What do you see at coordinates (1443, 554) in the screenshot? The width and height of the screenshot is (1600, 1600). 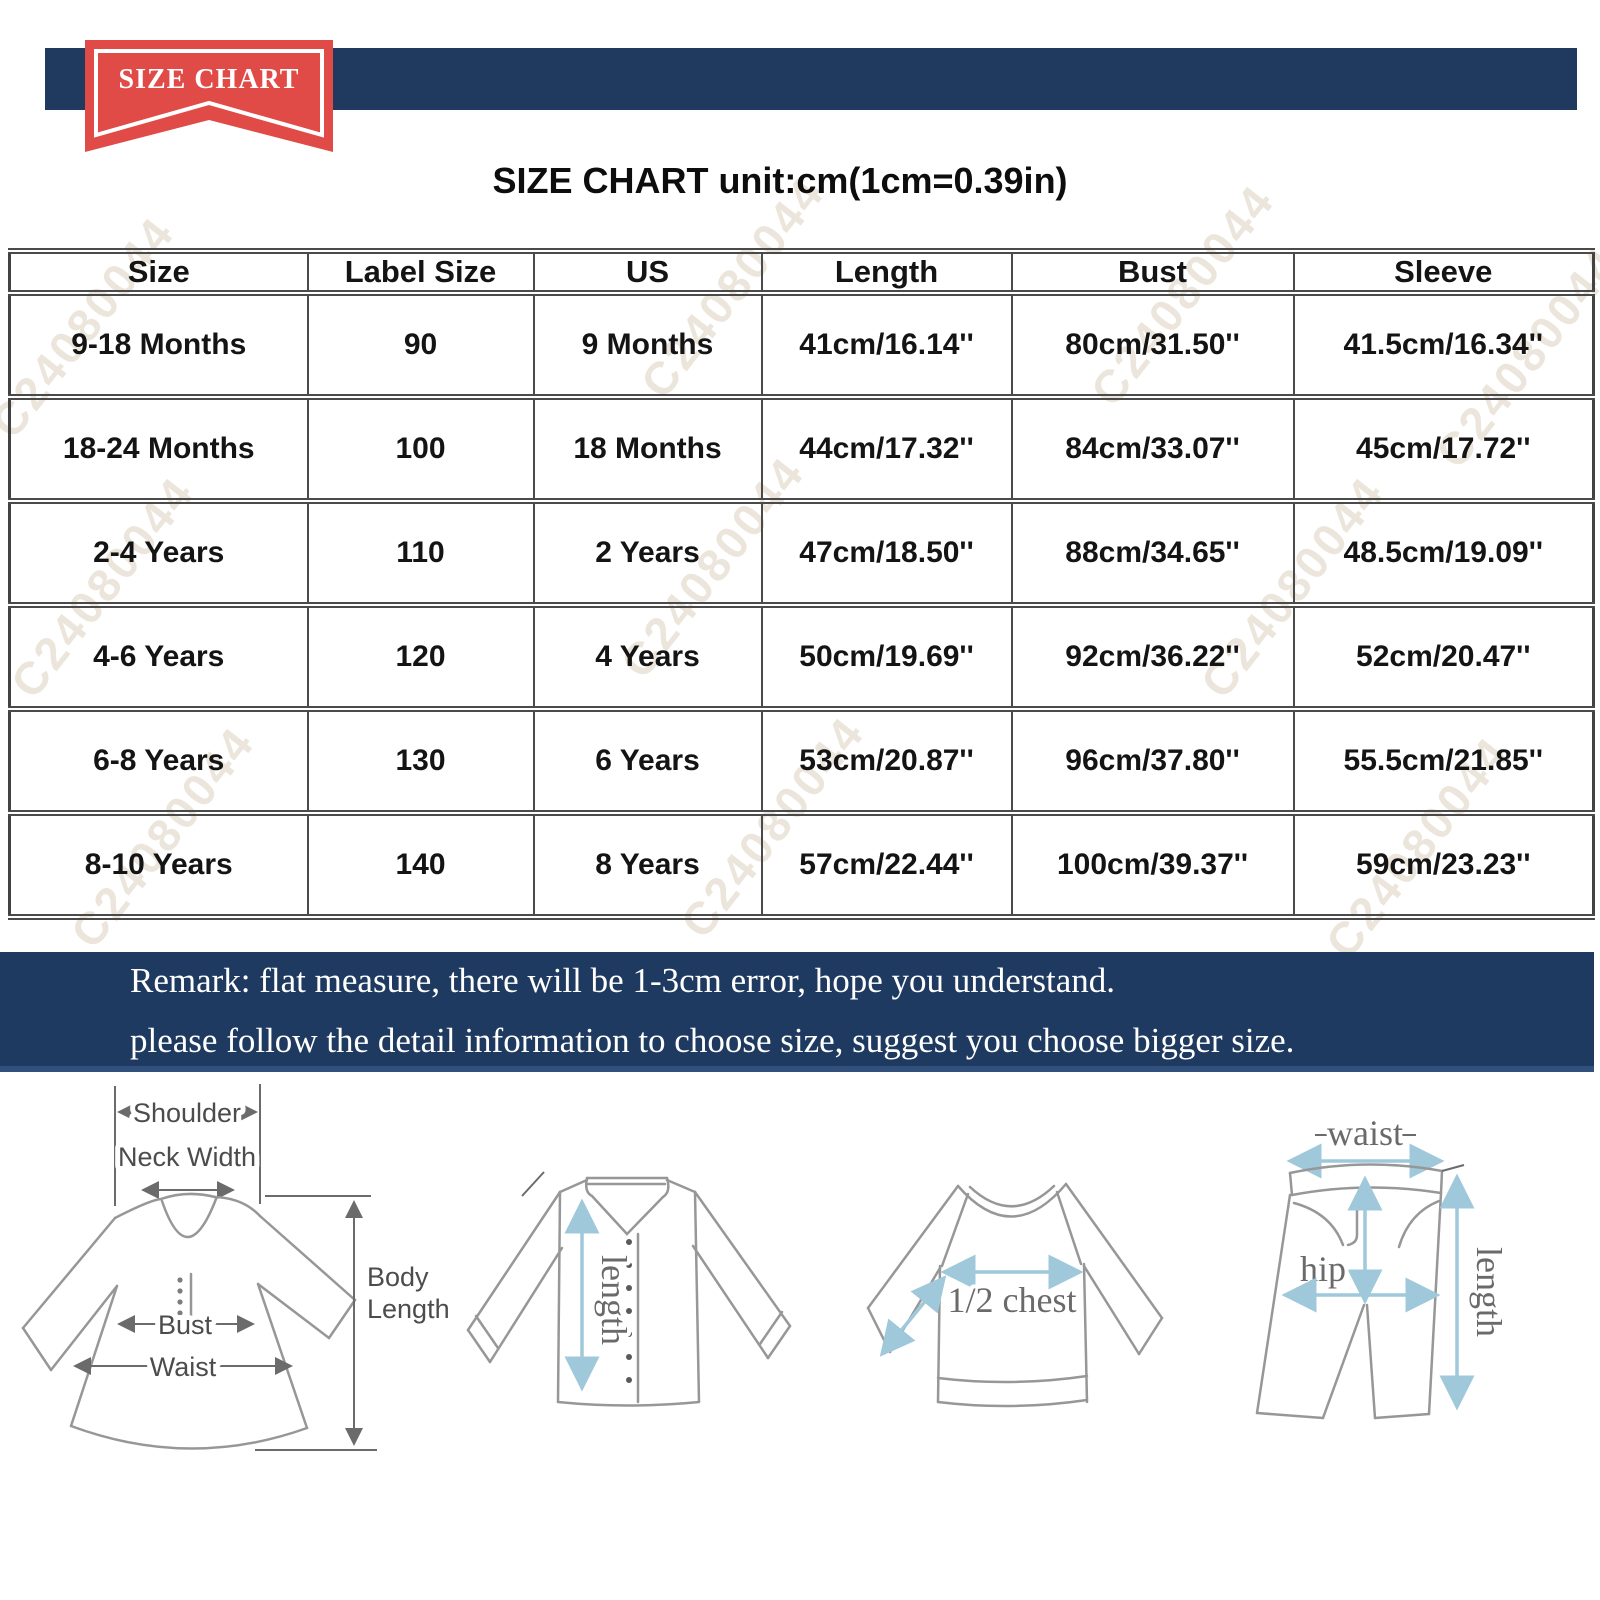 I see `table-cell: 48.5cm/19.09''` at bounding box center [1443, 554].